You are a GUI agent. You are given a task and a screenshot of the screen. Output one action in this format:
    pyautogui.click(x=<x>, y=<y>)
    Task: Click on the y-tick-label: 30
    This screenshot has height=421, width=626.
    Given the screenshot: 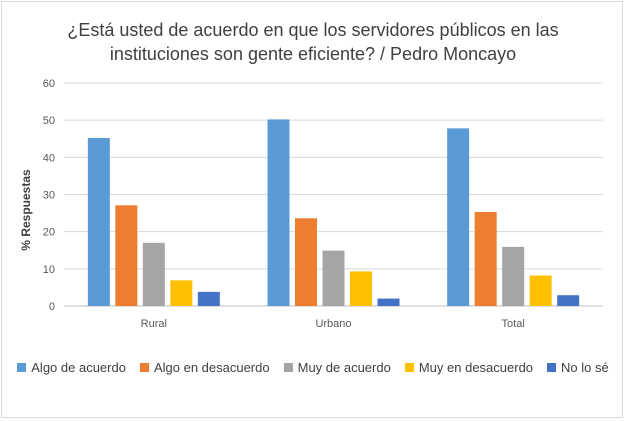 What is the action you would take?
    pyautogui.click(x=49, y=196)
    